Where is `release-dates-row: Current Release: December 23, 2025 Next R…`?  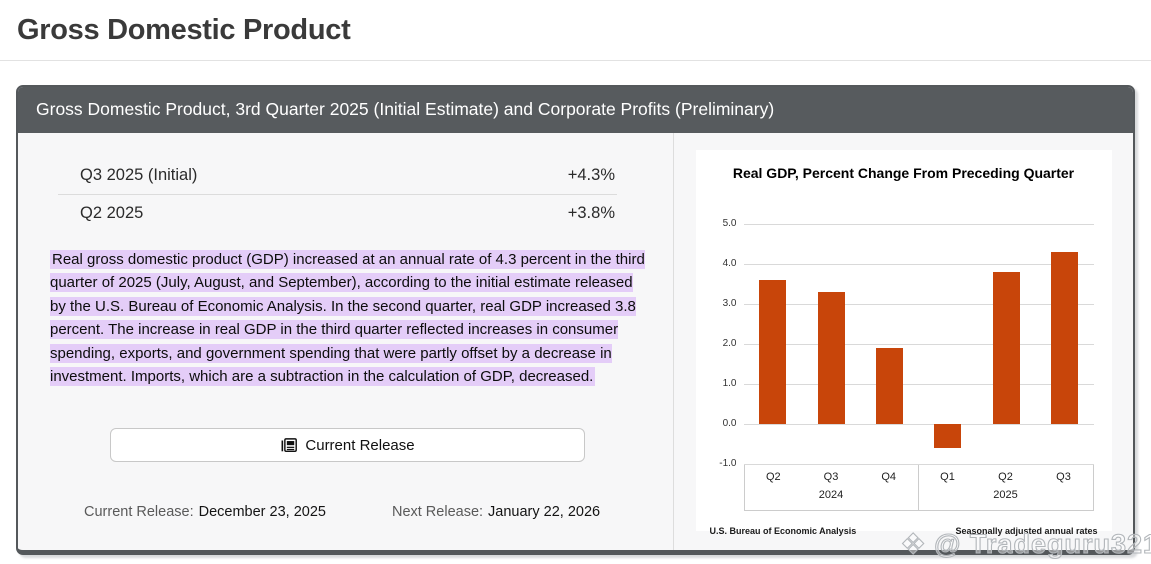
release-dates-row: Current Release: December 23, 2025 Next R… is located at coordinates (366, 512).